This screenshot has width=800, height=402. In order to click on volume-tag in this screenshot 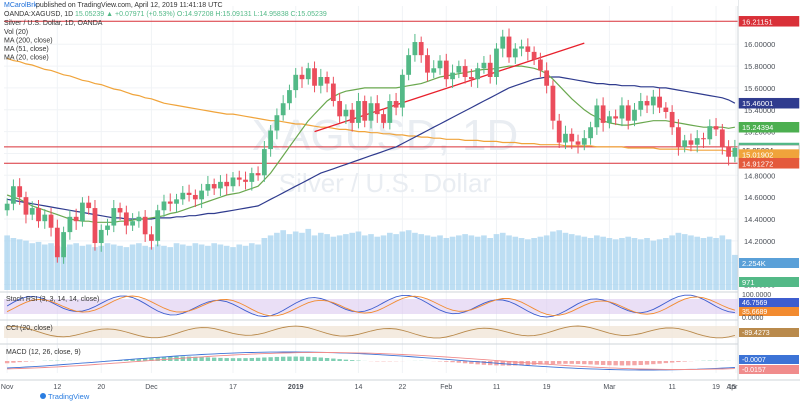, I will do `click(769, 282)`.